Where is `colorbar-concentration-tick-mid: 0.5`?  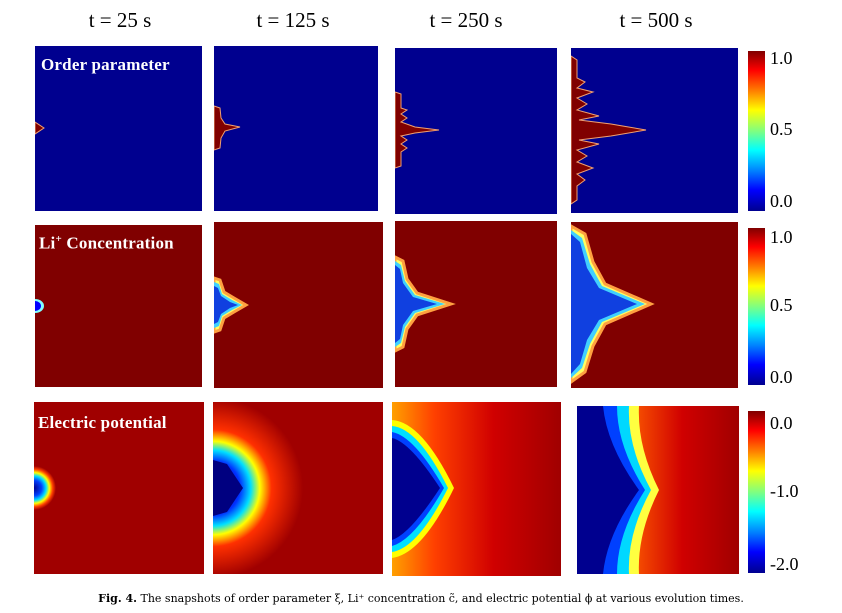 colorbar-concentration-tick-mid: 0.5 is located at coordinates (781, 305).